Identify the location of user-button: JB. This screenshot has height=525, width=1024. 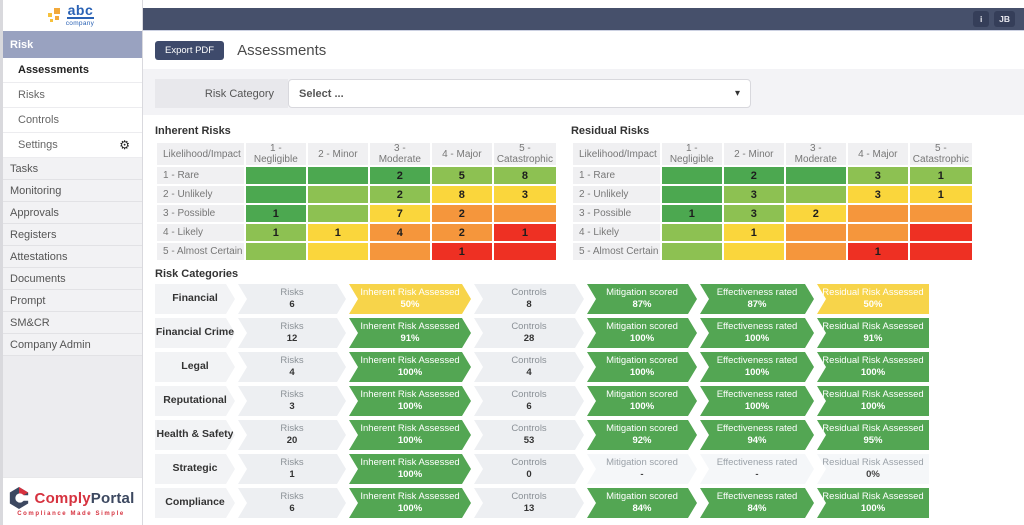
(1004, 19).